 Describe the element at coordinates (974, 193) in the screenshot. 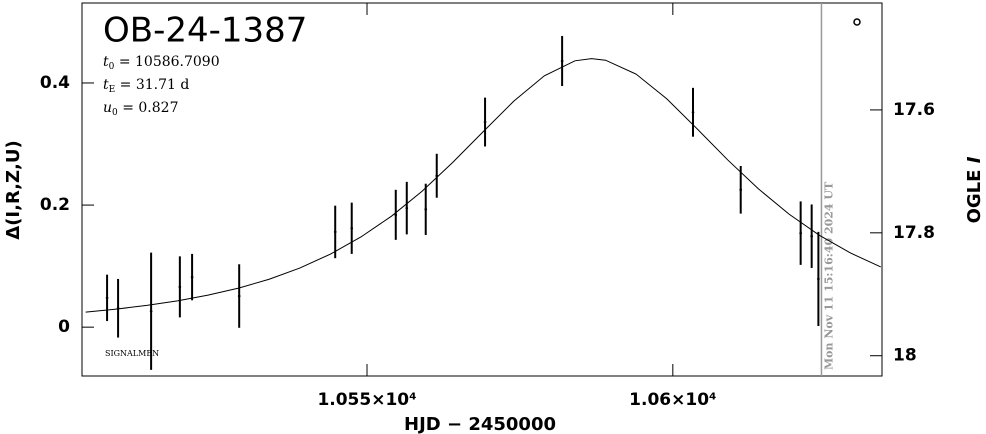

I see `y2-label-text: OGLE` at that location.